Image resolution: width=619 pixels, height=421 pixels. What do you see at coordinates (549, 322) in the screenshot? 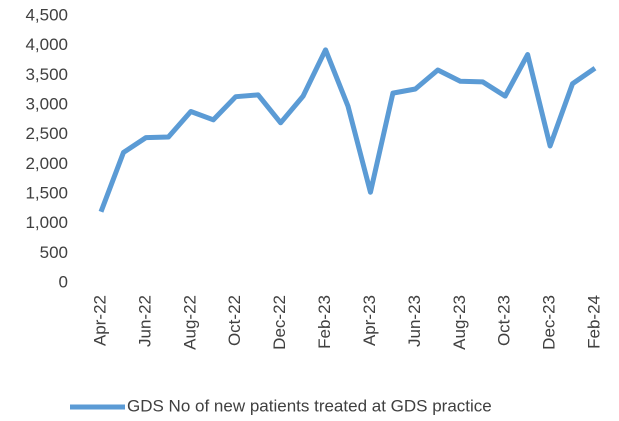
I see `x-tick-label: Dec-23` at bounding box center [549, 322].